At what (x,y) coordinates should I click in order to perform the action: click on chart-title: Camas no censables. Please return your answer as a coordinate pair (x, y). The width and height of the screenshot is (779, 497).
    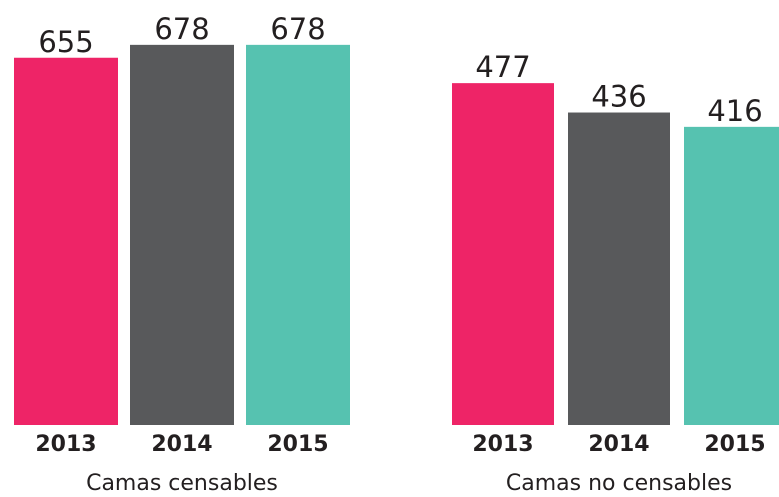
    Looking at the image, I should click on (619, 483).